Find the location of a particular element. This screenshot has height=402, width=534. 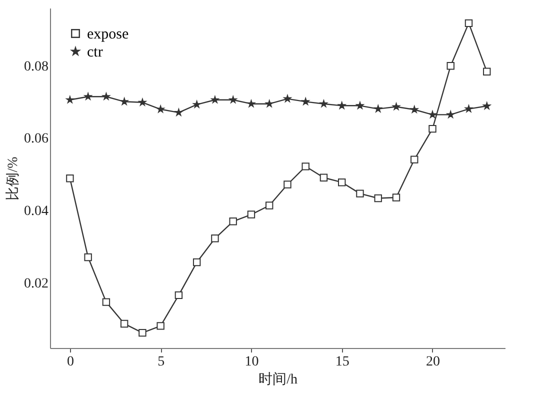

x-axis-title: 时间/h is located at coordinates (278, 380).